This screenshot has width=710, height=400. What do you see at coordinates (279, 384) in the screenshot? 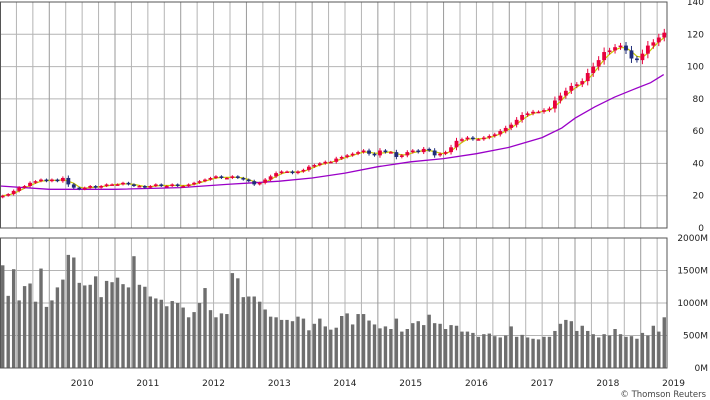
I see `year-tick-label: 2013` at bounding box center [279, 384].